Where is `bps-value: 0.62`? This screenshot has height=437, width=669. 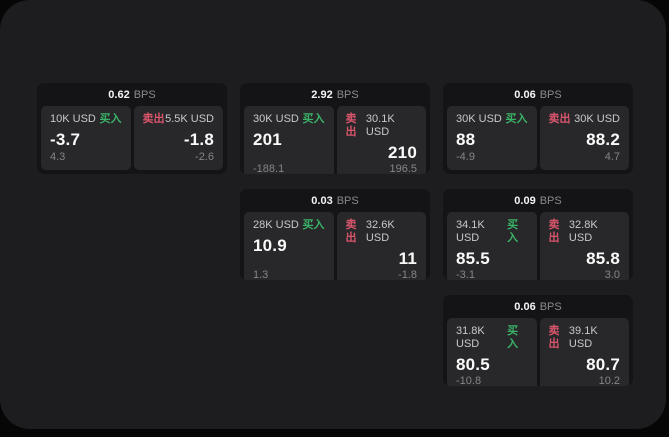 bps-value: 0.62 is located at coordinates (119, 94).